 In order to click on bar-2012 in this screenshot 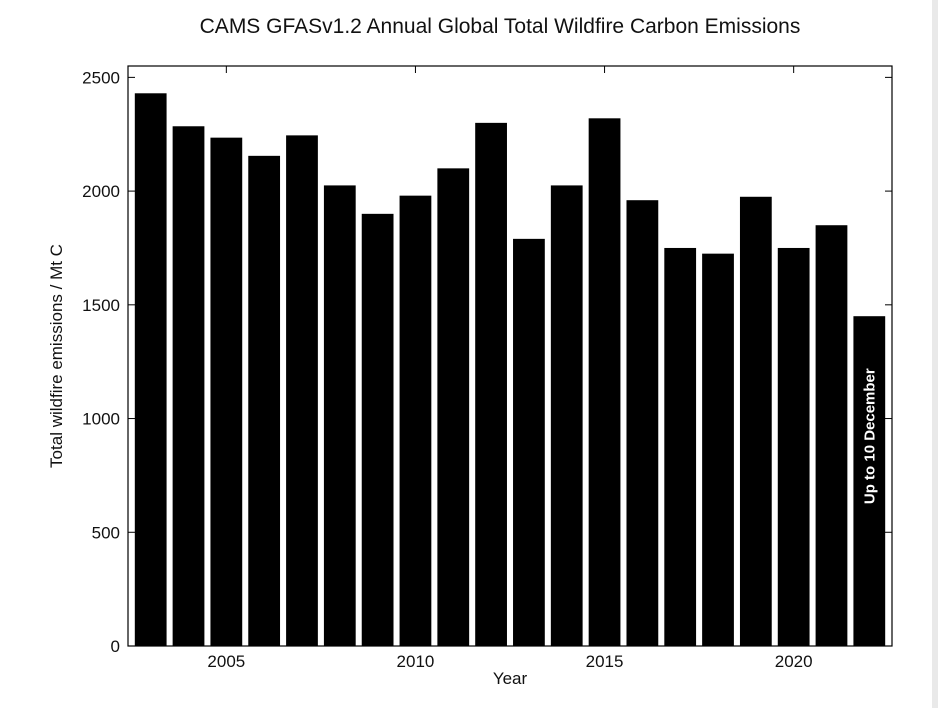, I will do `click(491, 384)`.